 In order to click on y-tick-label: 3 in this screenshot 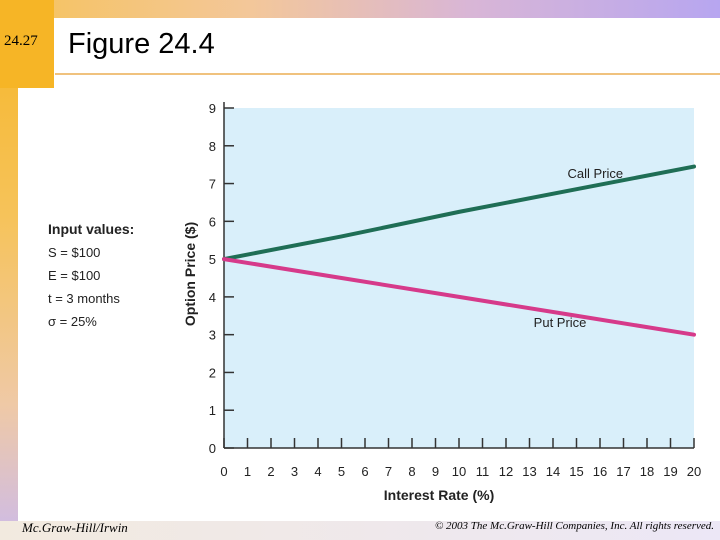, I will do `click(212, 335)`.